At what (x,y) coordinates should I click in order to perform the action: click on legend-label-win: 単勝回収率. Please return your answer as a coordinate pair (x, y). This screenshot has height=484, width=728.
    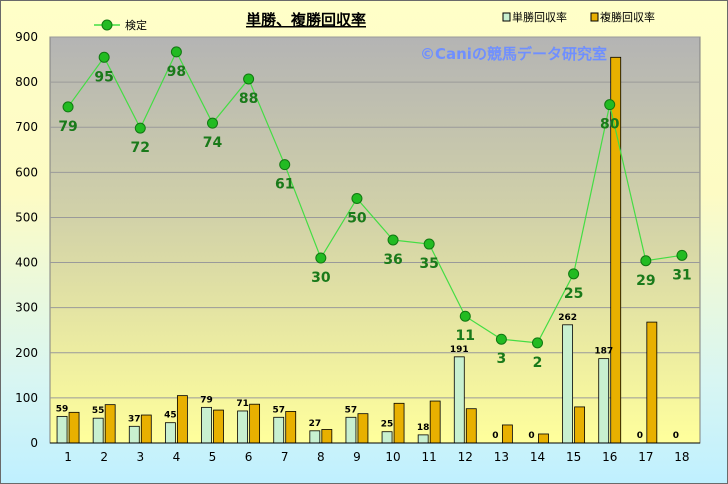
    Looking at the image, I should click on (539, 17).